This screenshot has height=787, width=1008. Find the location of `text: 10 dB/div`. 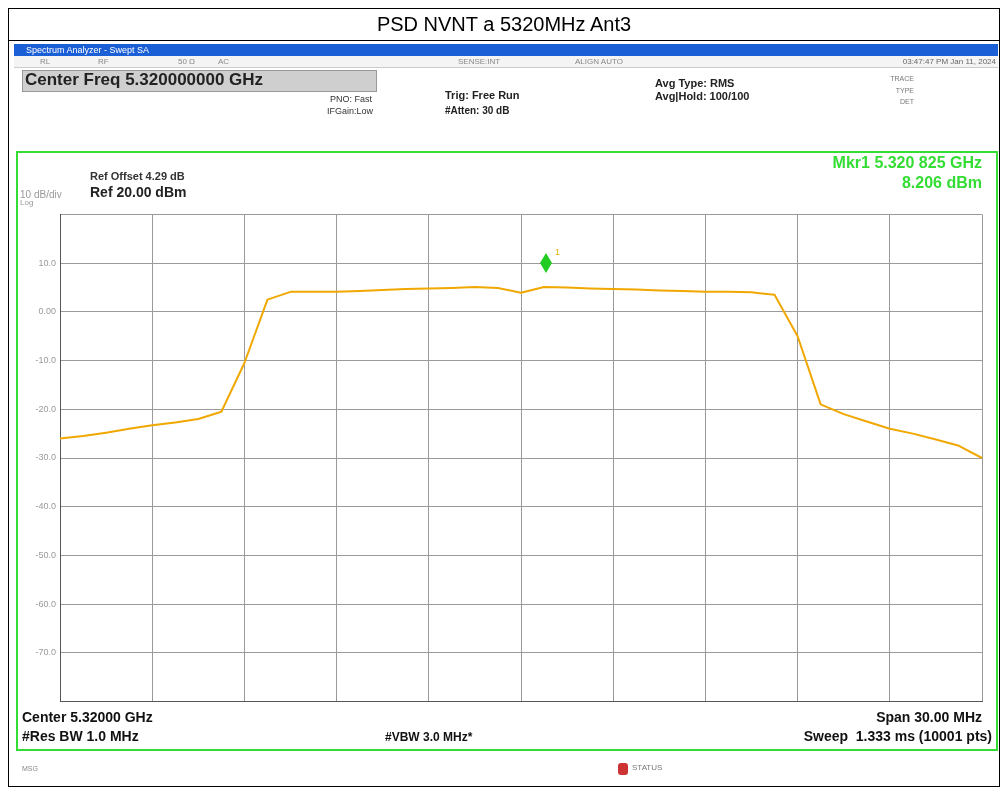

text: 10 dB/div is located at coordinates (41, 194).